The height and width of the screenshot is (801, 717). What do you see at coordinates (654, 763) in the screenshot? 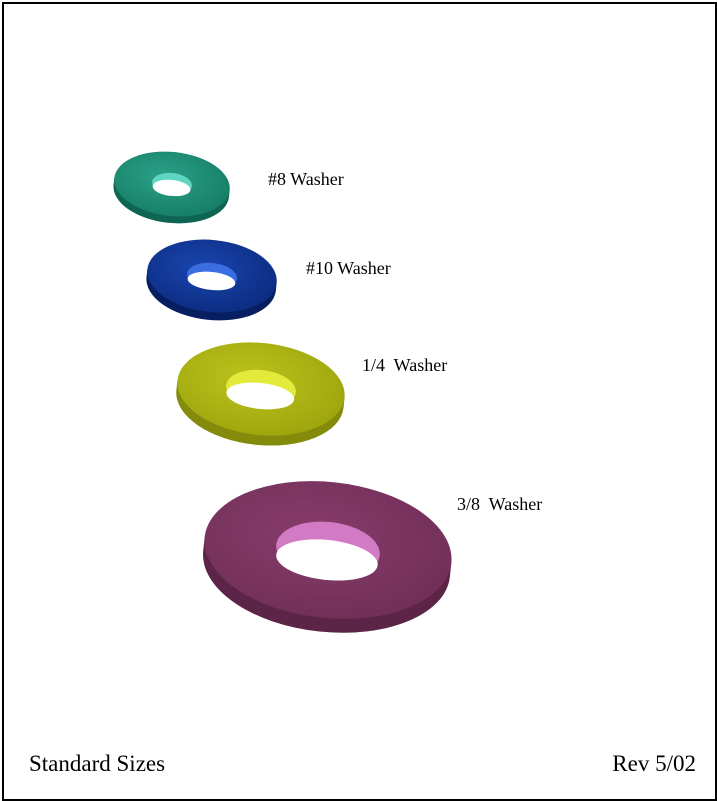
I see `footer-revision: Rev 5/02` at bounding box center [654, 763].